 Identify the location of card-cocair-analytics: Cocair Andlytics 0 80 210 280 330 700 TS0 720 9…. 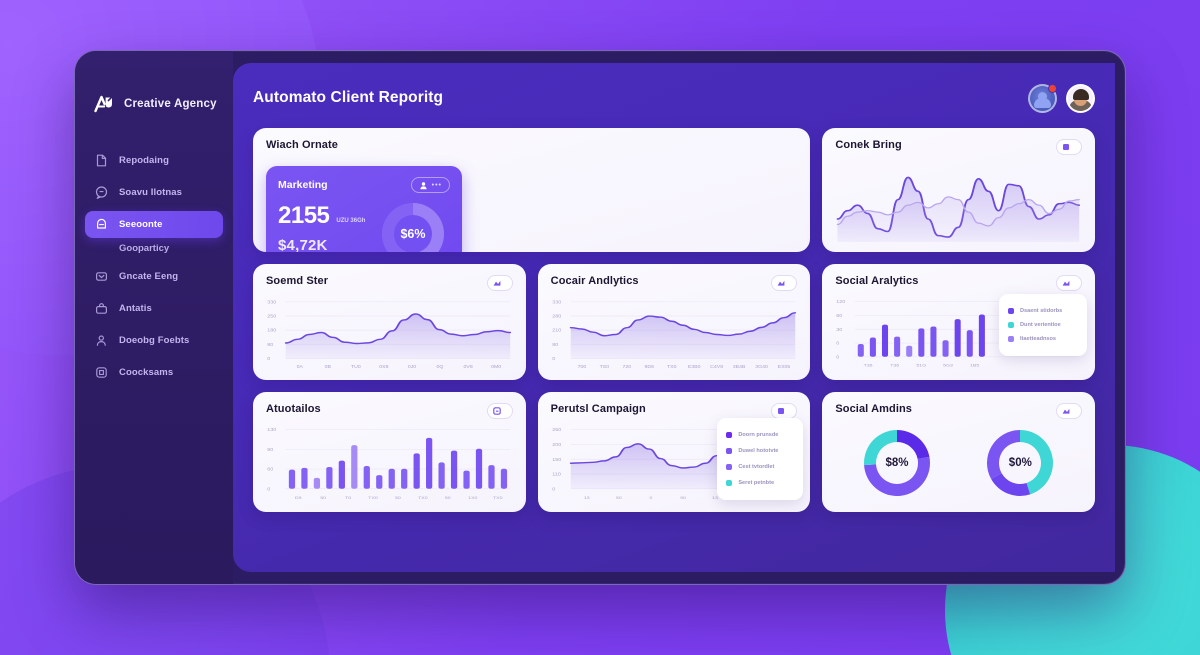
(674, 322).